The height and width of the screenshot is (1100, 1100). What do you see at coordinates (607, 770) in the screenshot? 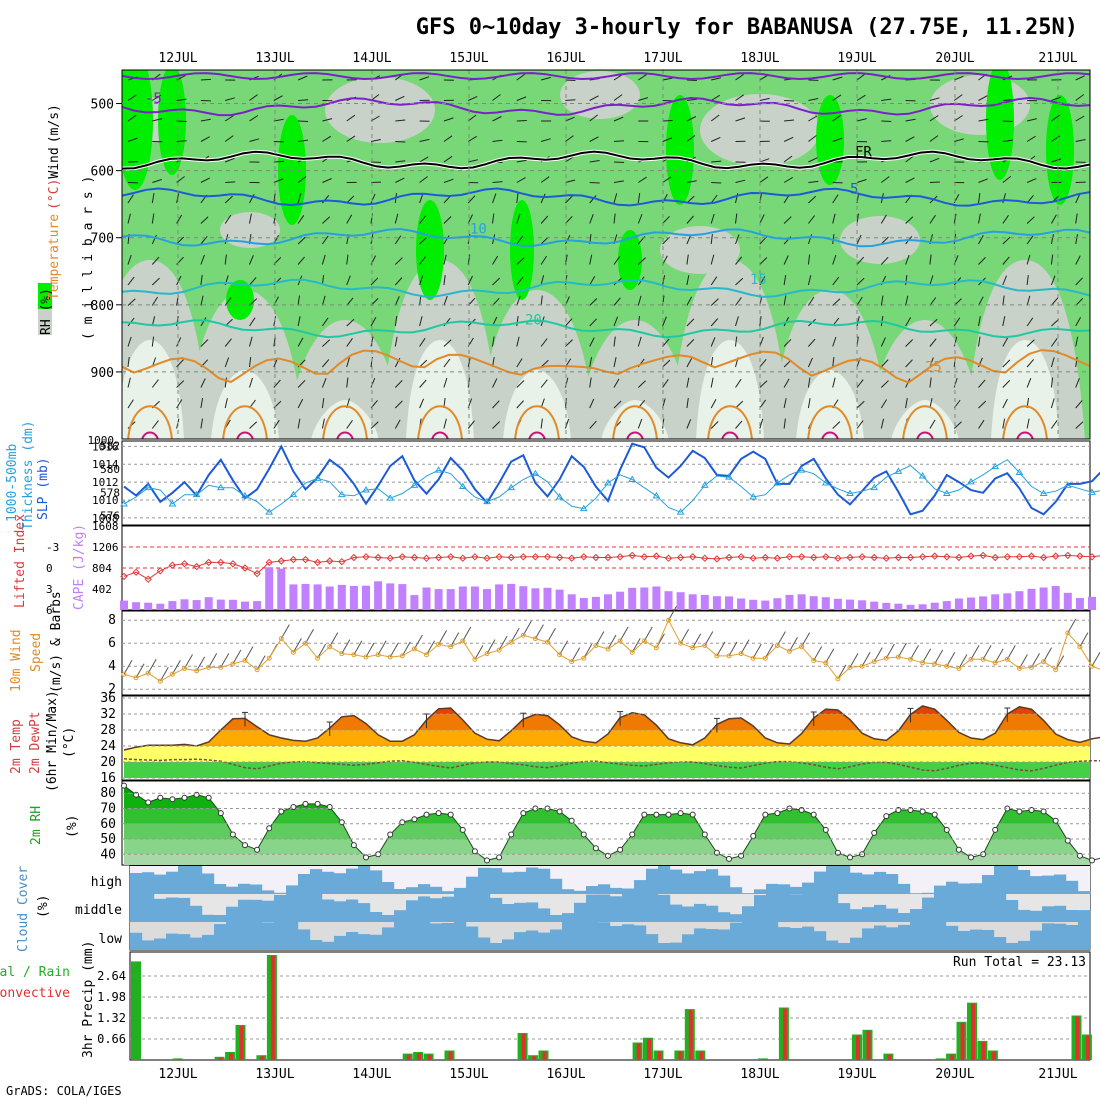
I see `temp-band` at bounding box center [607, 770].